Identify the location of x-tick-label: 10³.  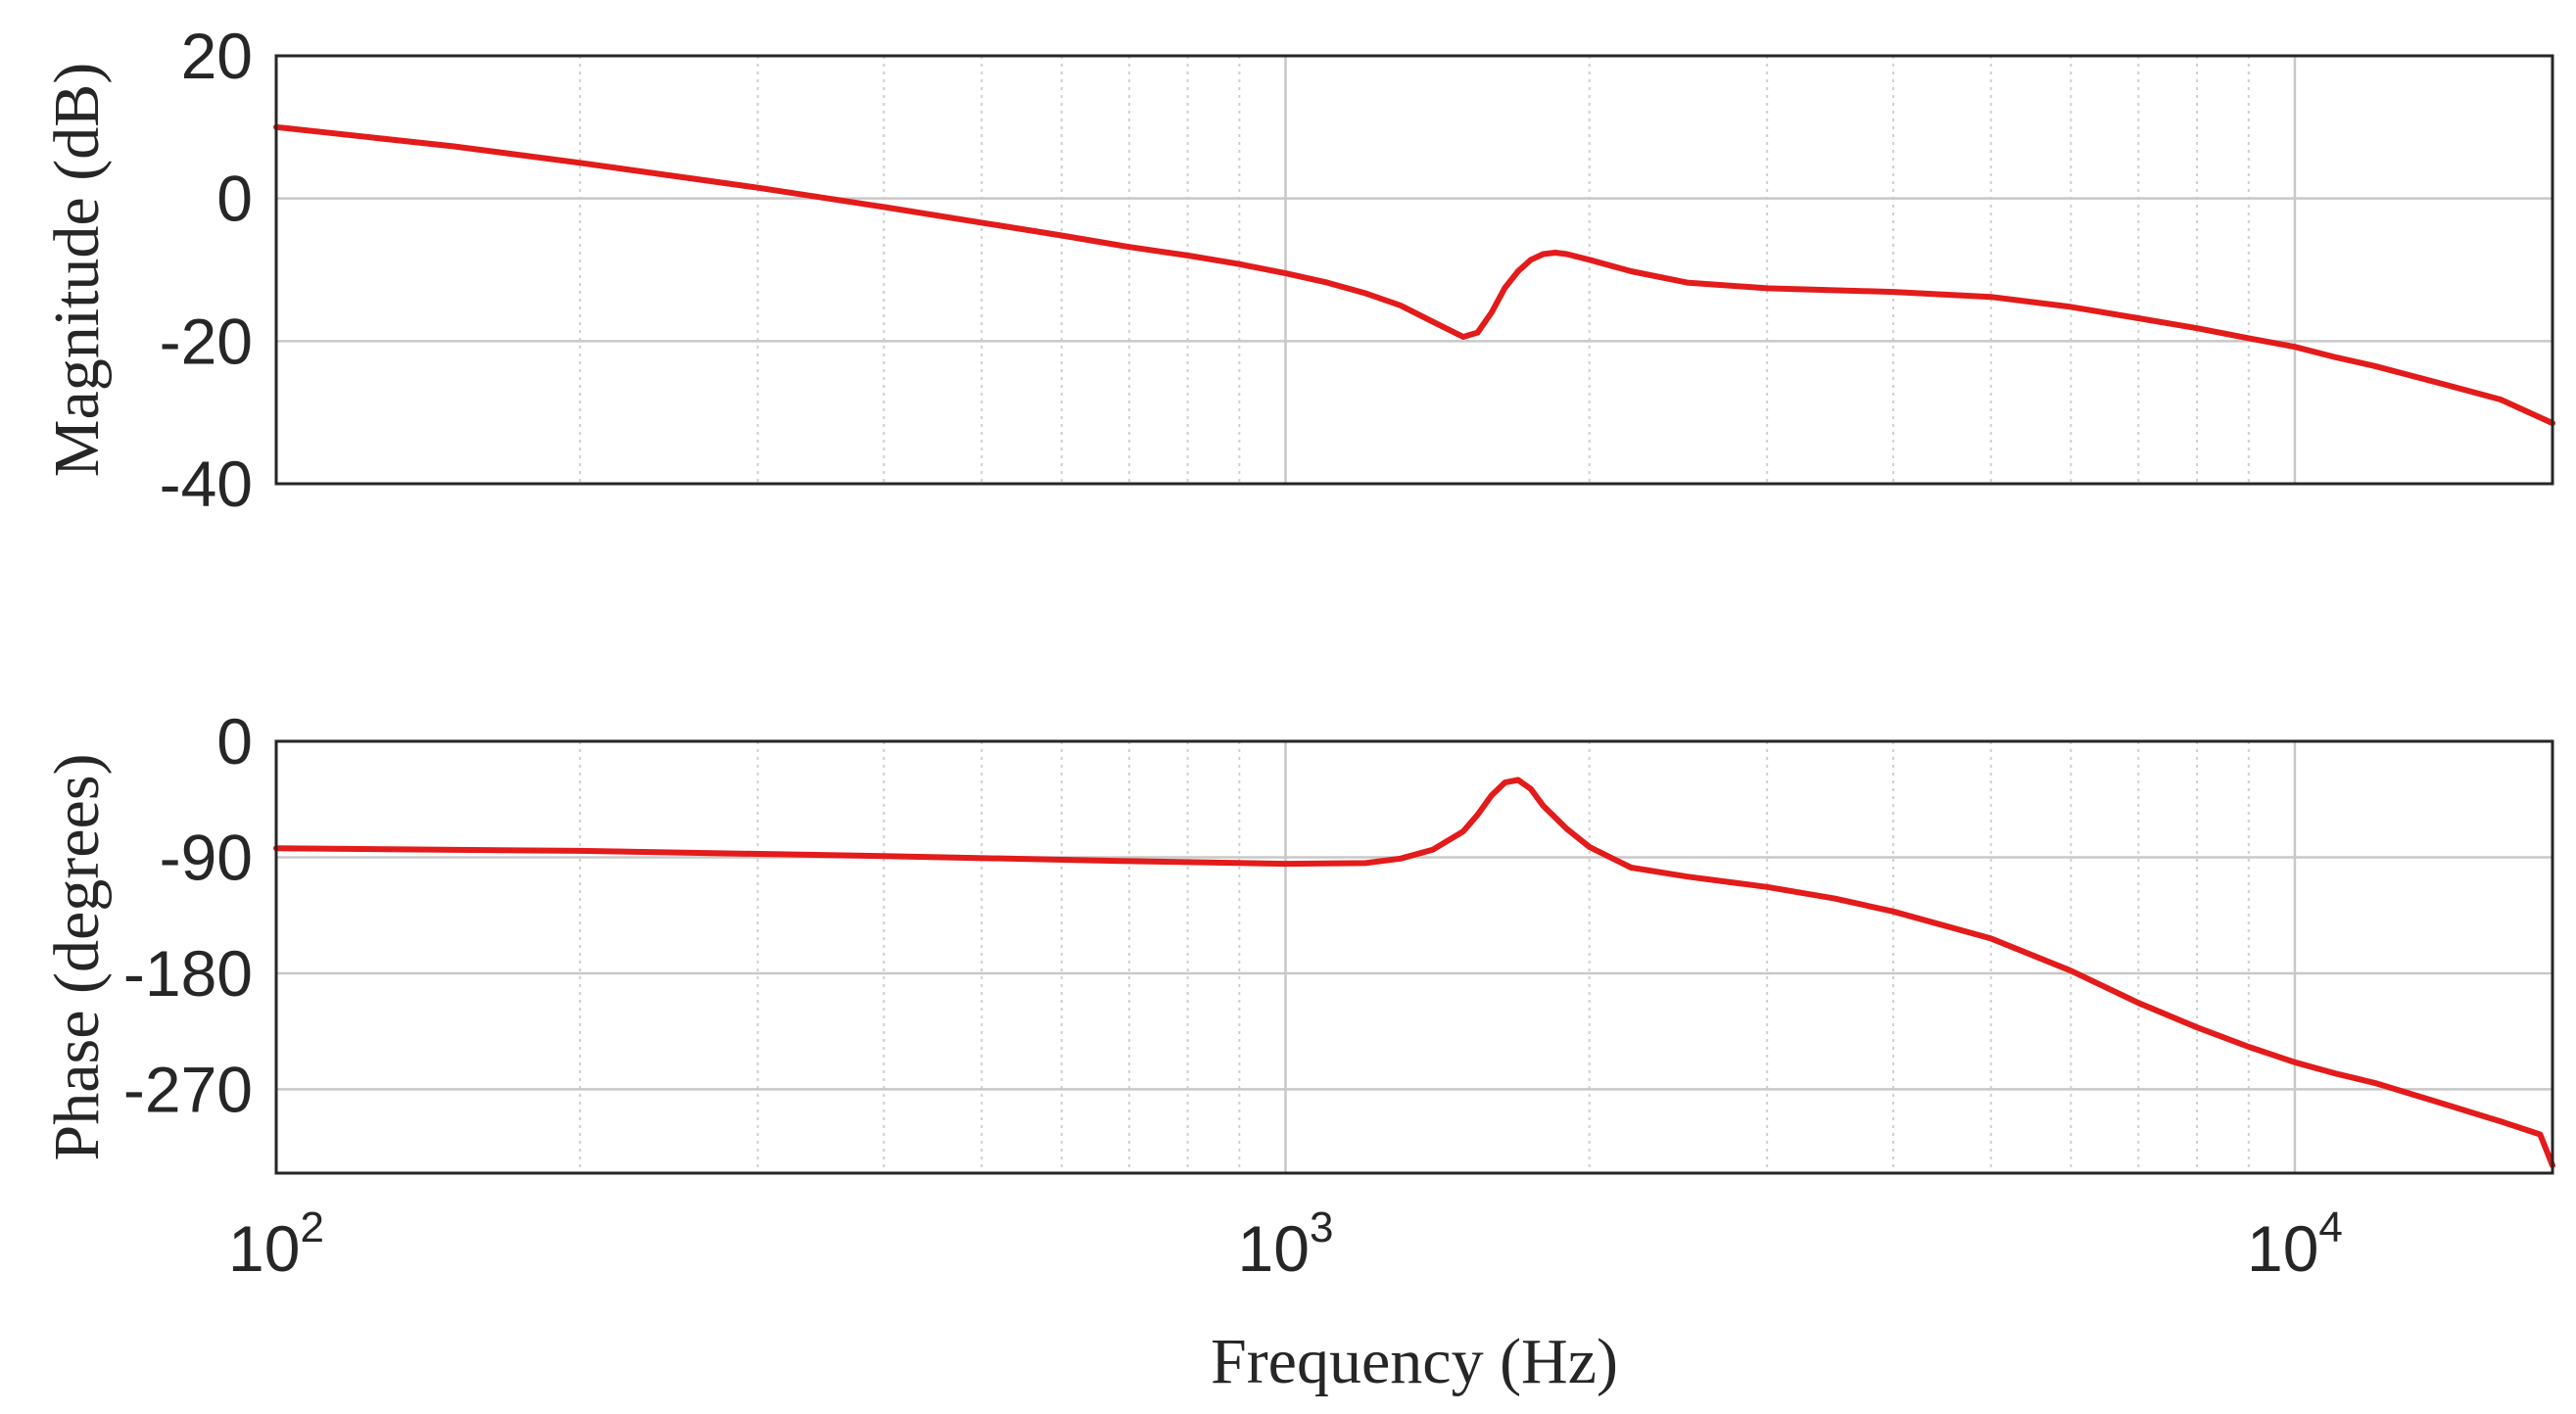
(1286, 1244).